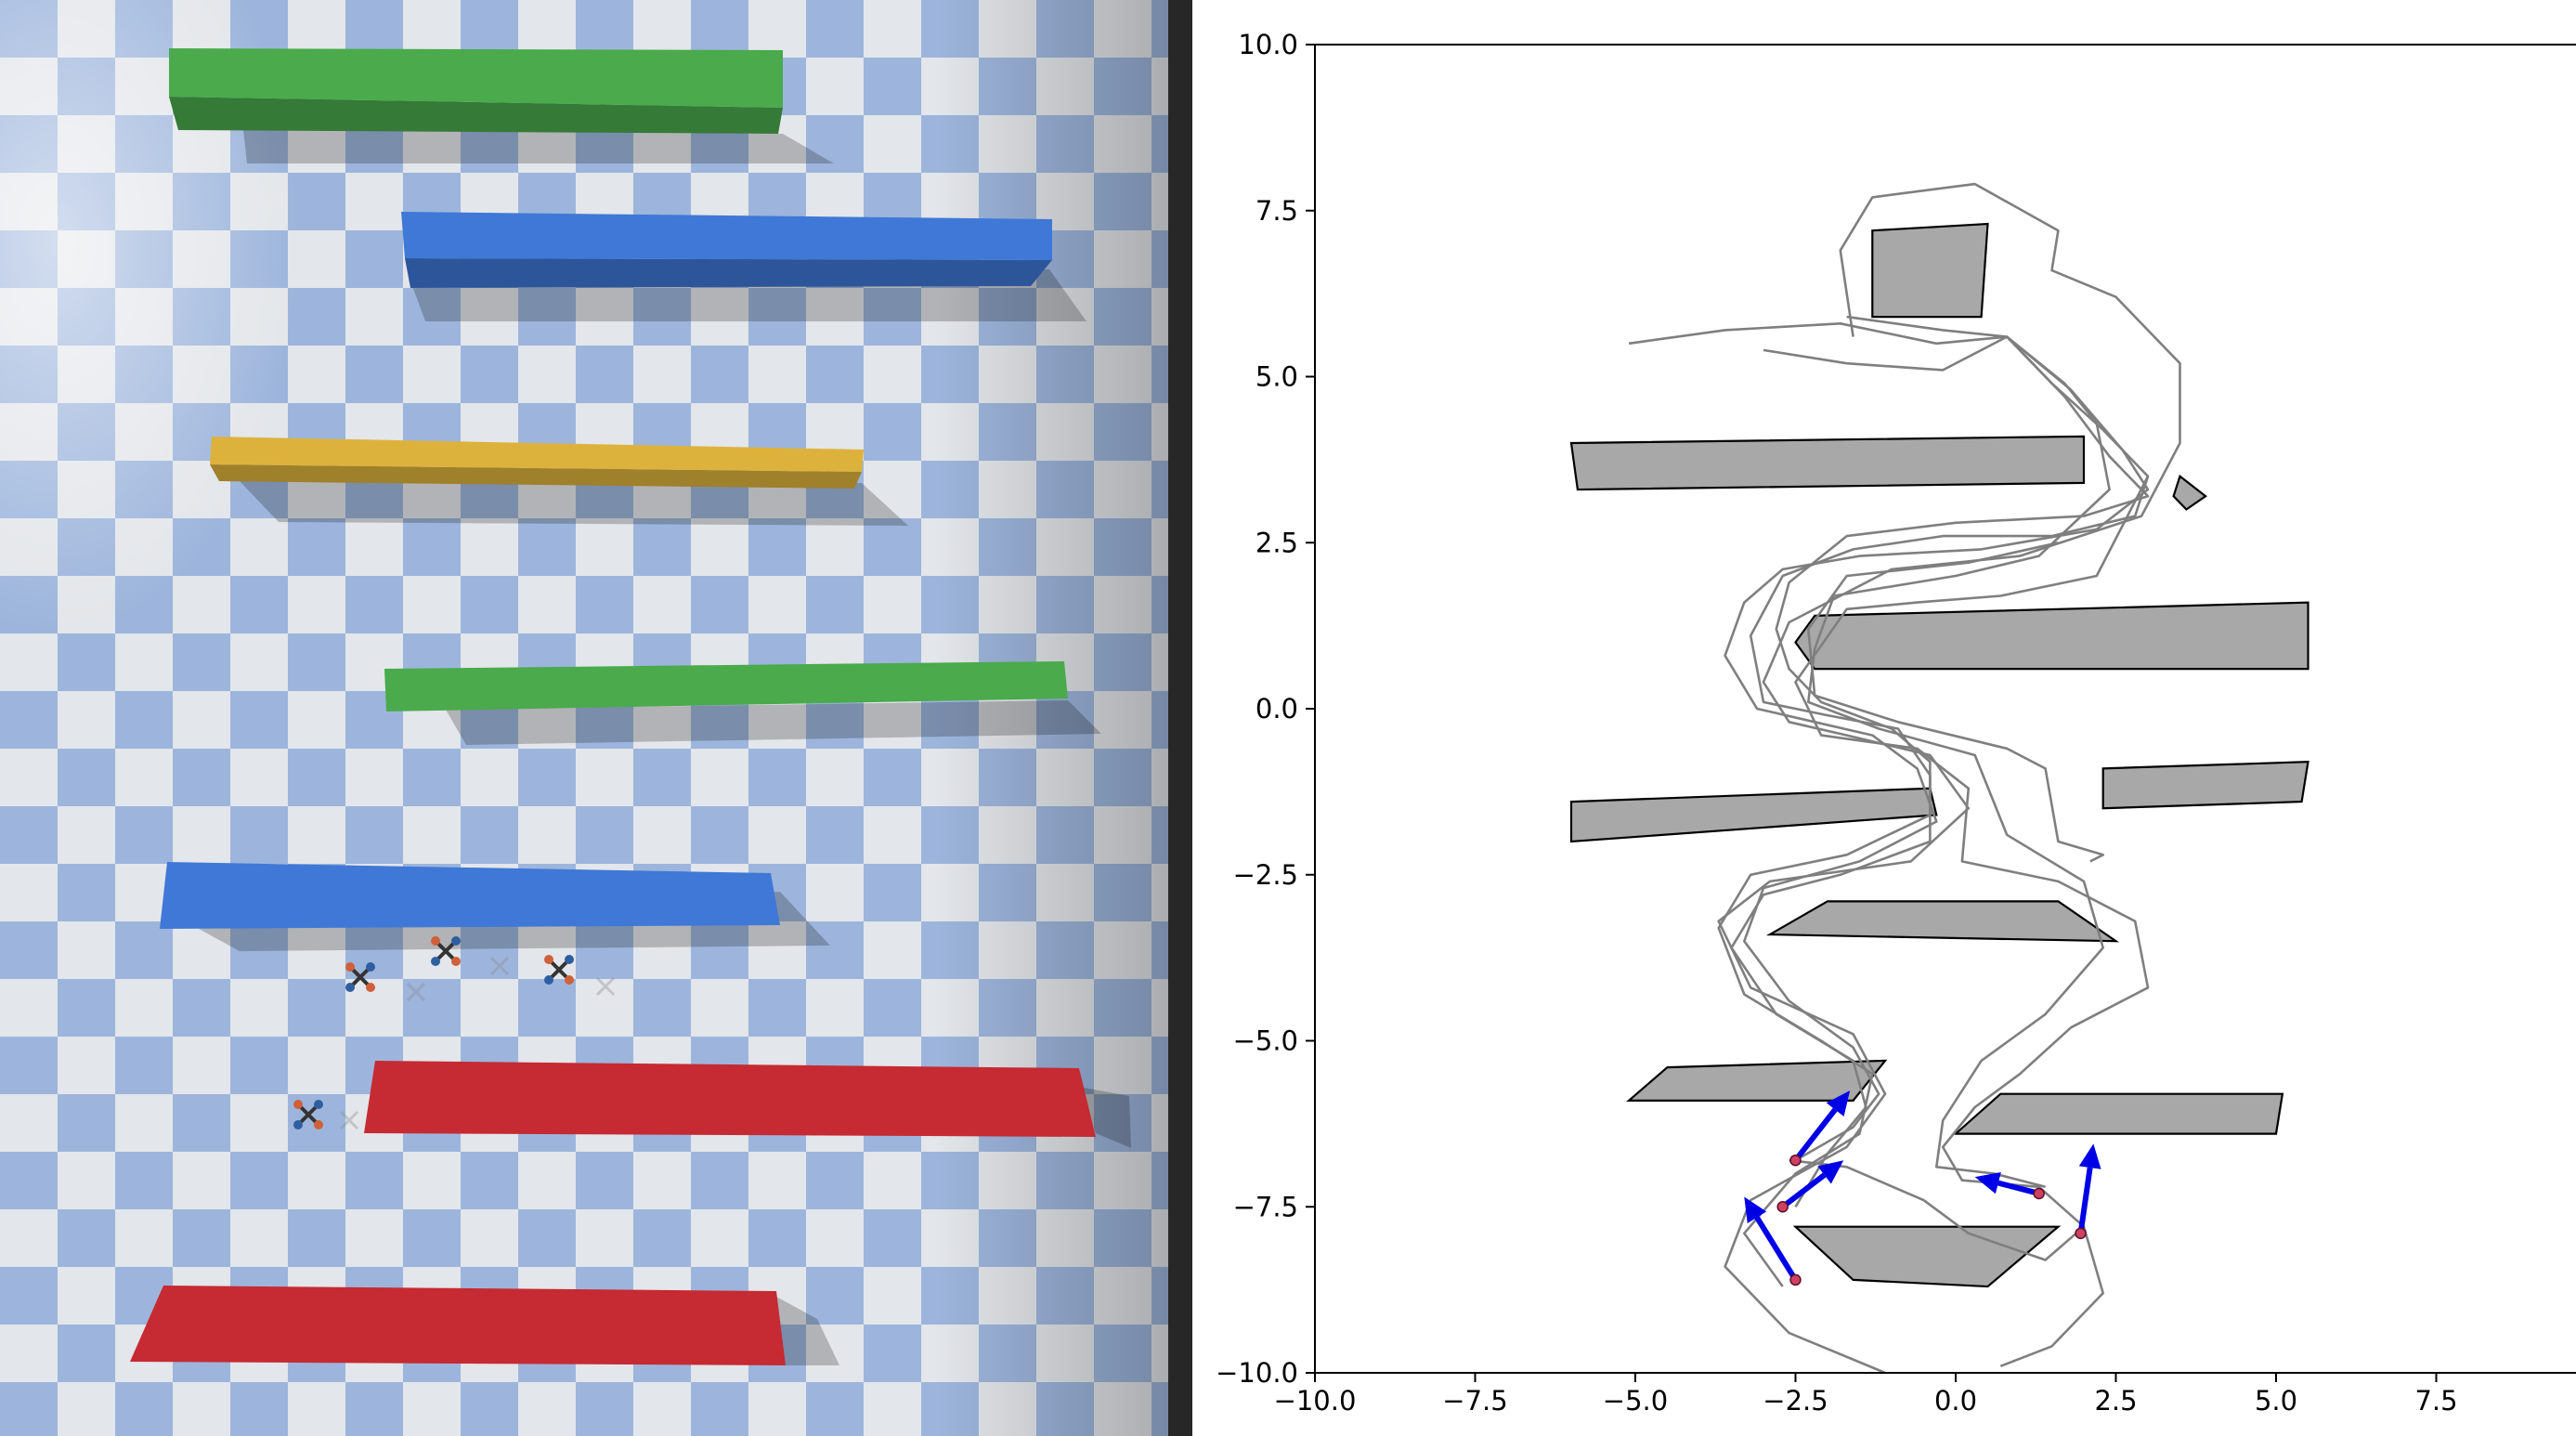 The width and height of the screenshot is (2576, 1436). I want to click on y-tick-label: −5.0, so click(1265, 1041).